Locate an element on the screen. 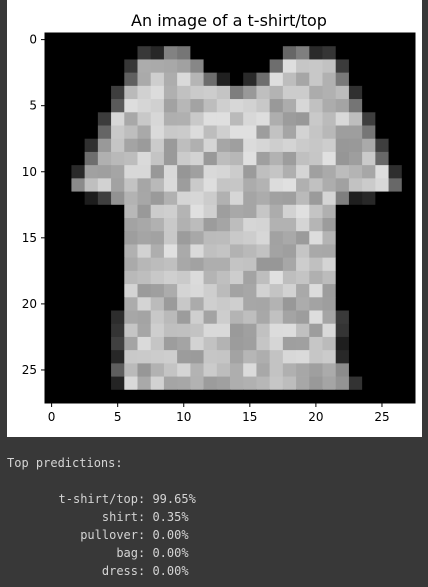 This screenshot has height=587, width=428. prediction-value: 0.35% is located at coordinates (170, 517).